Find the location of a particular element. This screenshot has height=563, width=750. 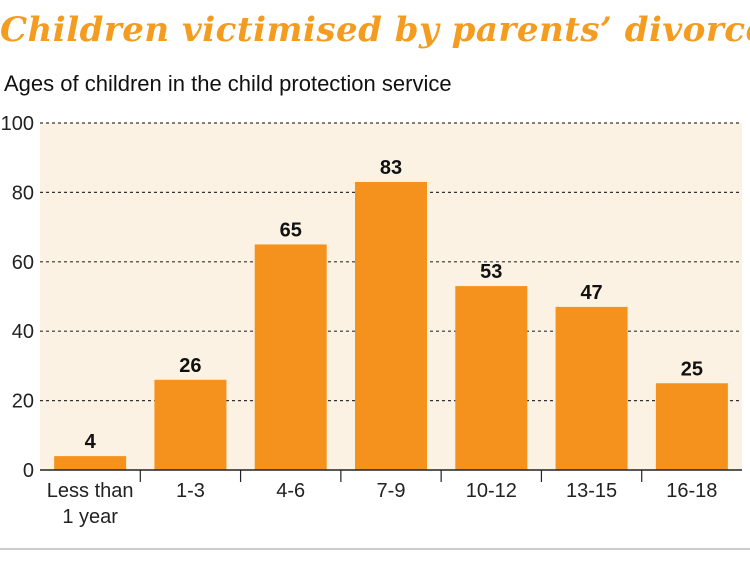

x-tick-label: 1-3 is located at coordinates (190, 491).